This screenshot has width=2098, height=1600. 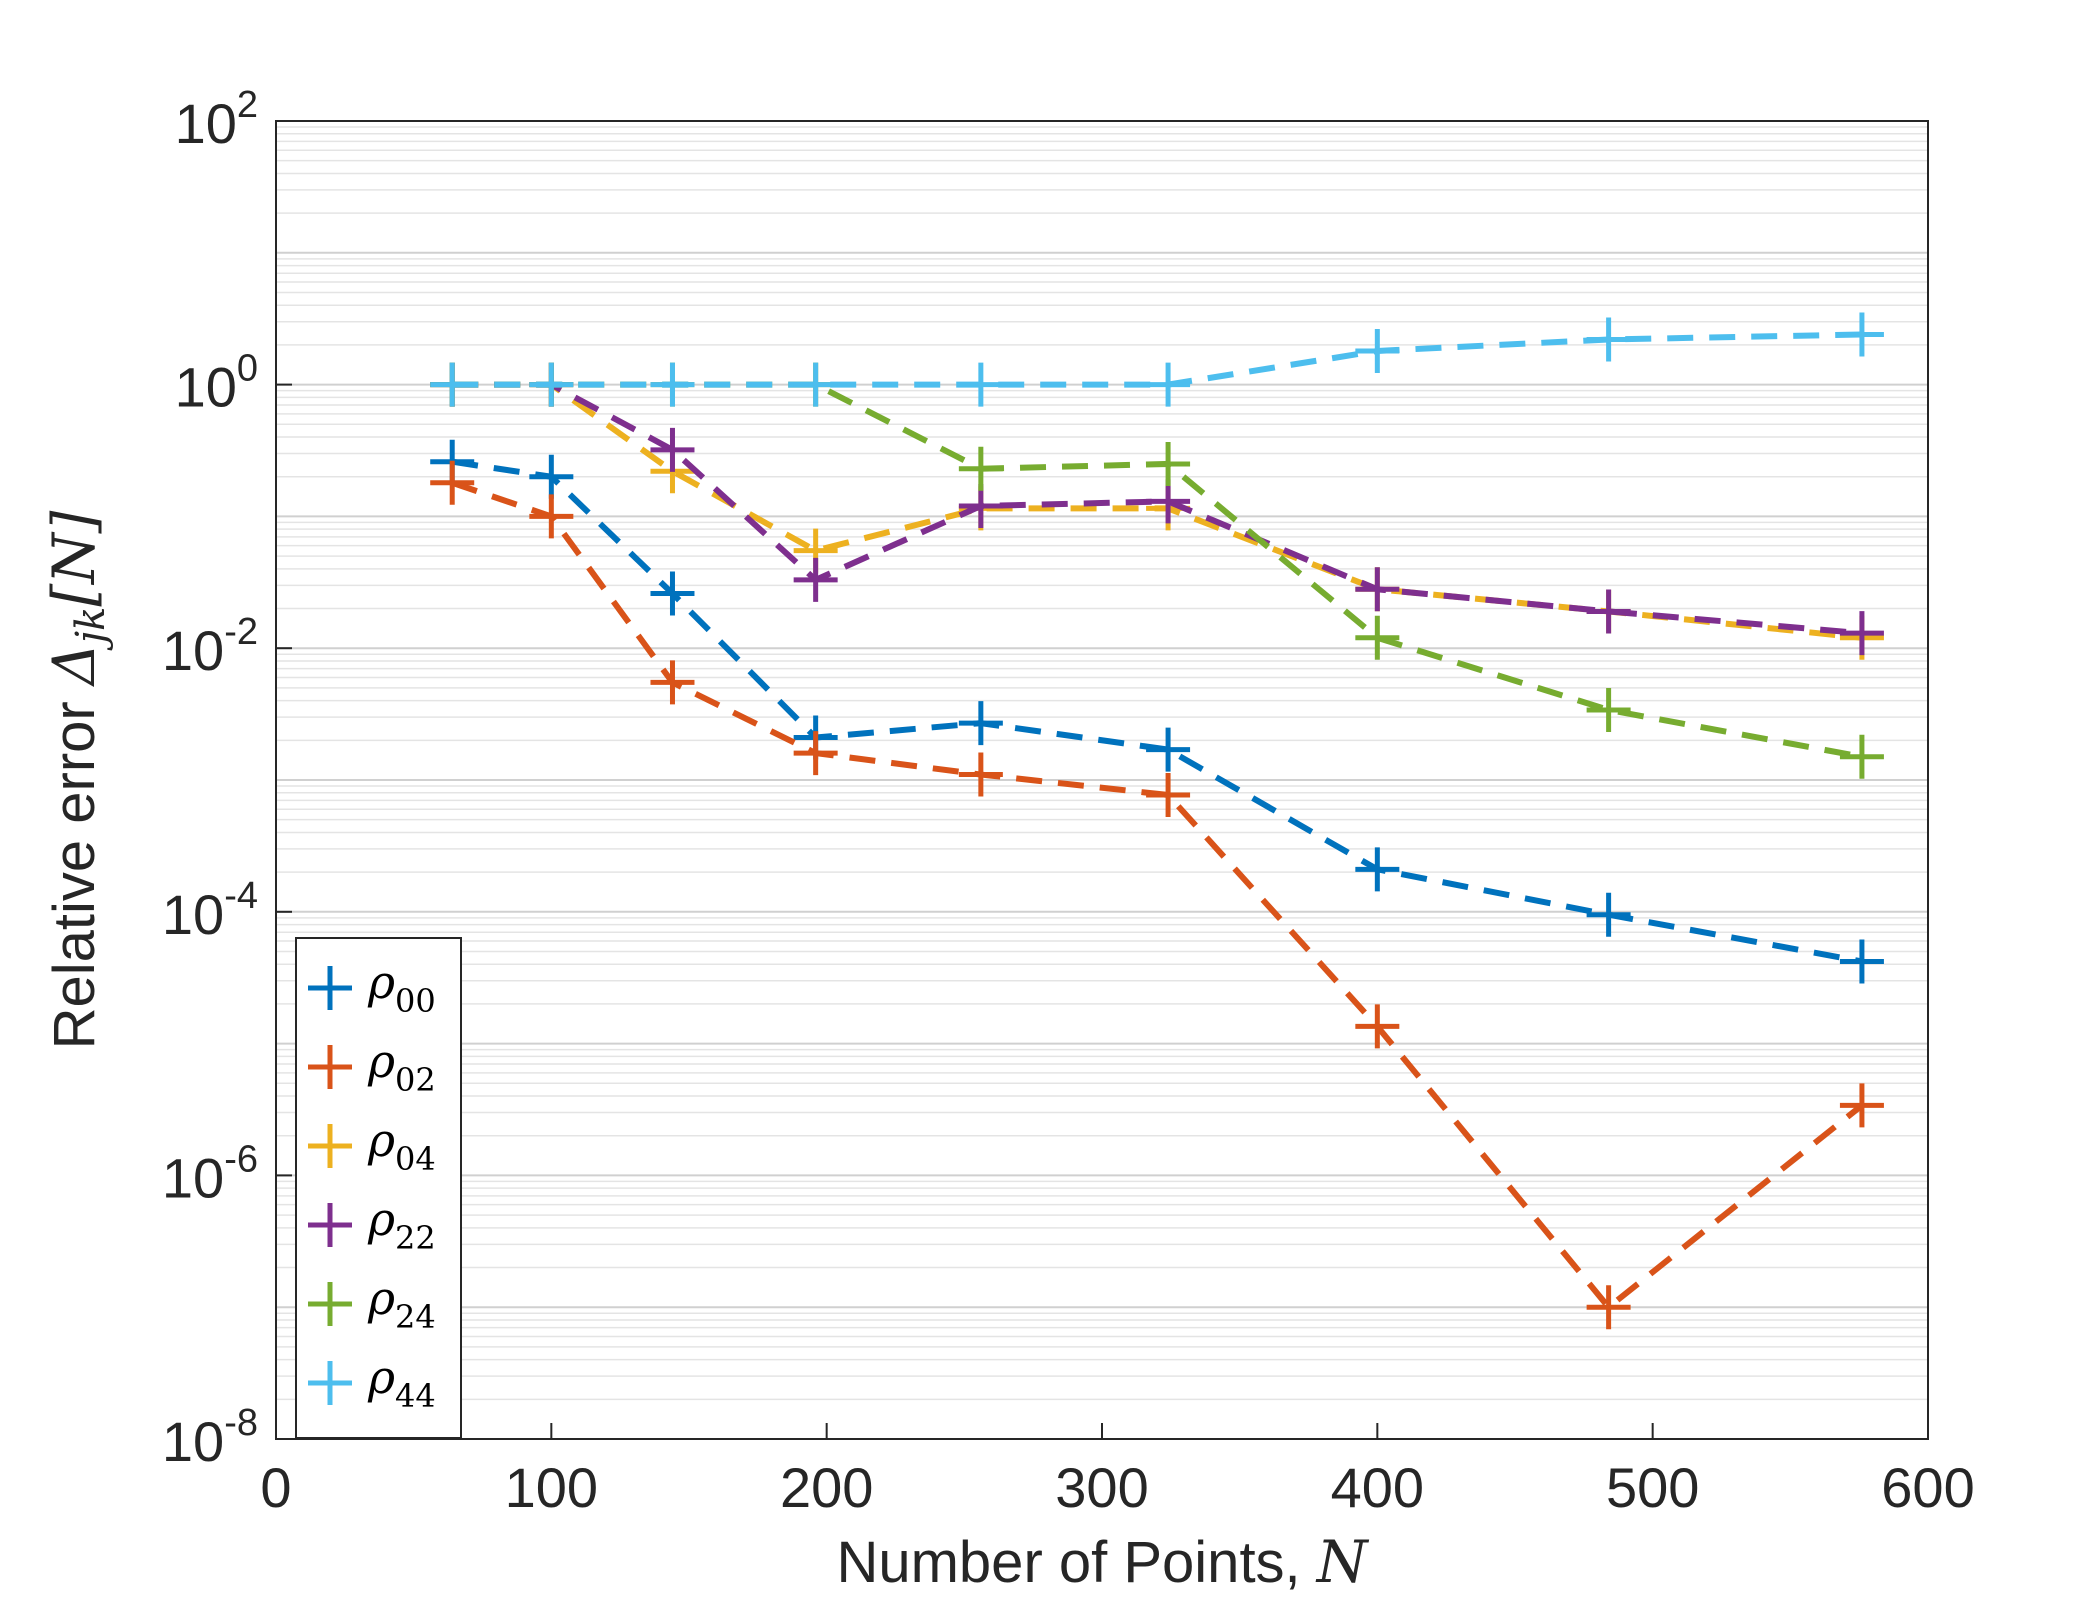 I want to click on y-tick-label: 10⁻⁶, so click(x=210, y=1173).